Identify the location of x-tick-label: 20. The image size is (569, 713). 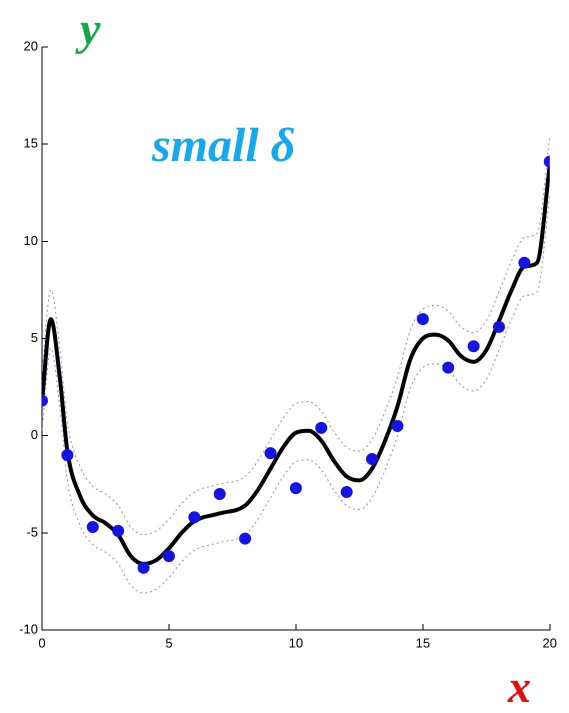
(550, 642).